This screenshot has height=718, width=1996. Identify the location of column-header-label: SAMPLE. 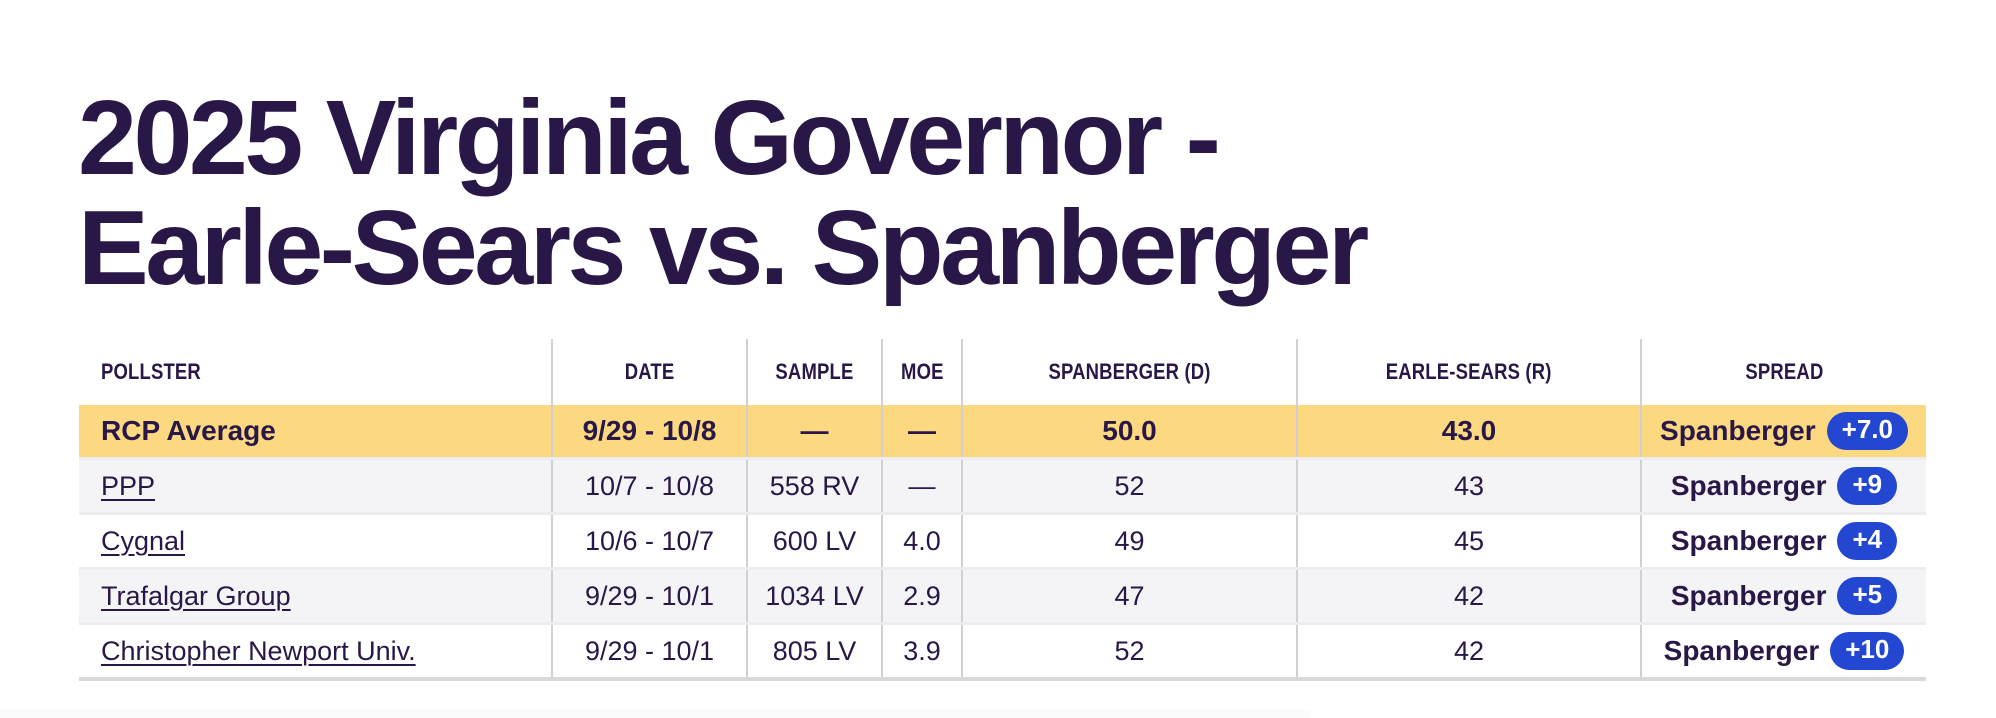
(814, 371).